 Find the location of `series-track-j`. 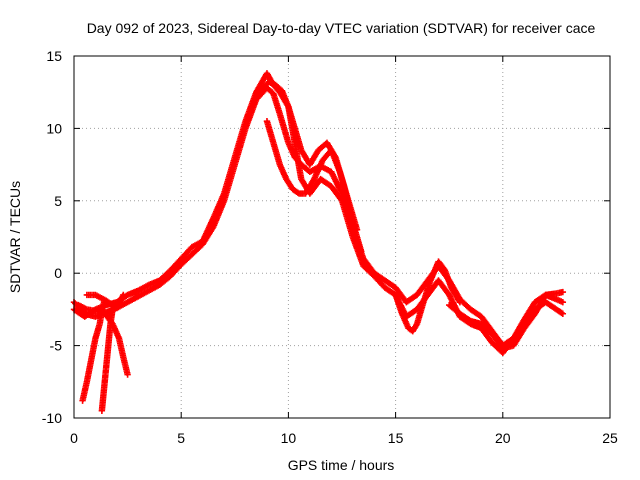

series-track-j is located at coordinates (506, 320).